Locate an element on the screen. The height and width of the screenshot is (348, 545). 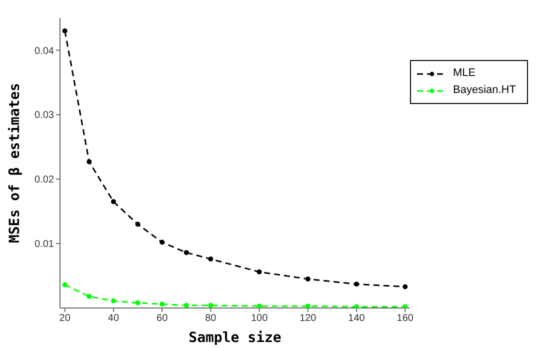
x-tick-label: 20 is located at coordinates (65, 318).